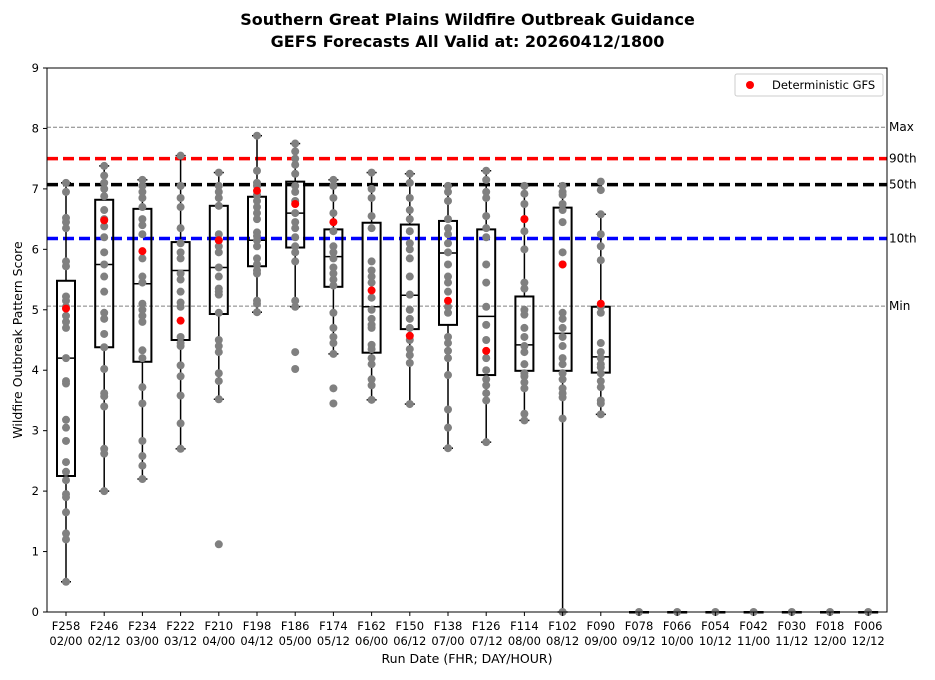  Describe the element at coordinates (256, 641) in the screenshot. I see `x-tick-label-day: 04/12` at that location.